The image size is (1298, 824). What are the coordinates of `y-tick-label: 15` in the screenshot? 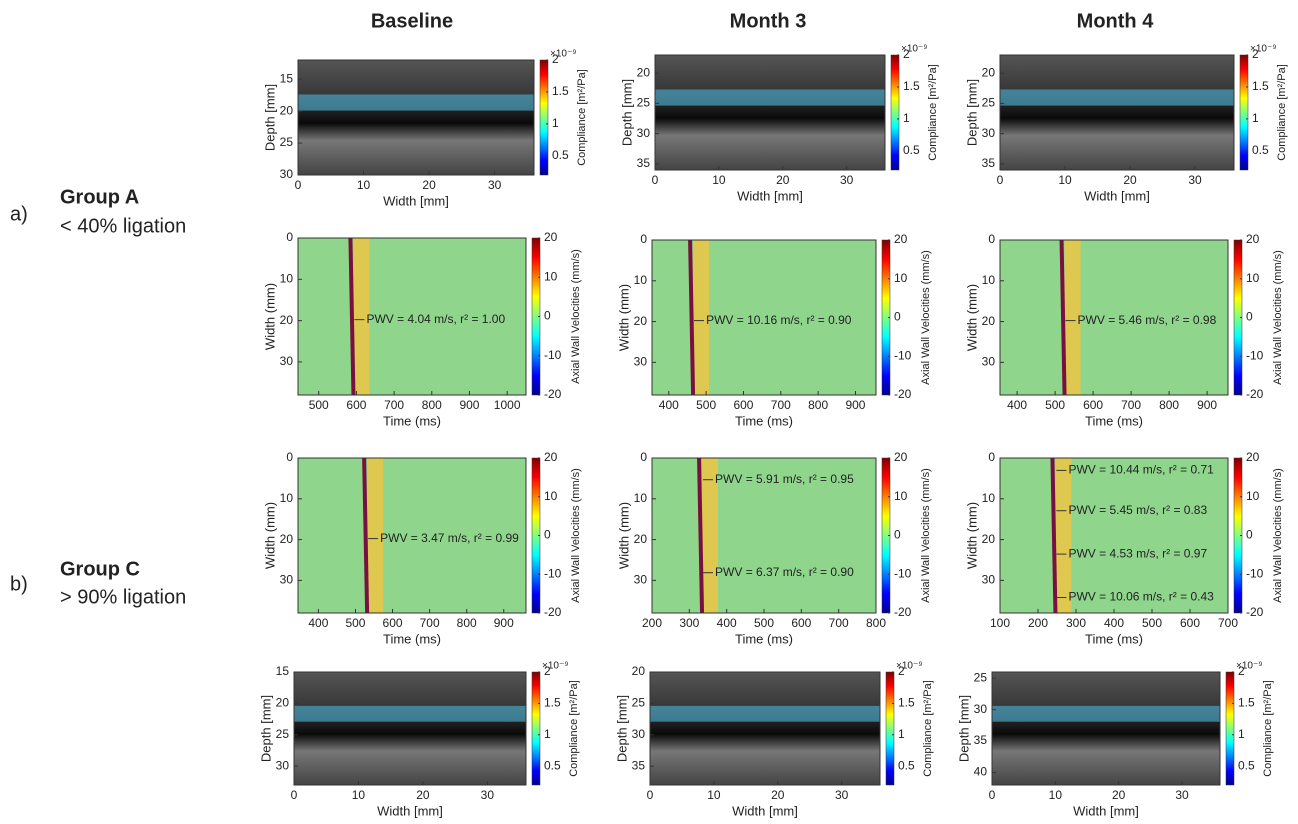 It's located at (283, 671).